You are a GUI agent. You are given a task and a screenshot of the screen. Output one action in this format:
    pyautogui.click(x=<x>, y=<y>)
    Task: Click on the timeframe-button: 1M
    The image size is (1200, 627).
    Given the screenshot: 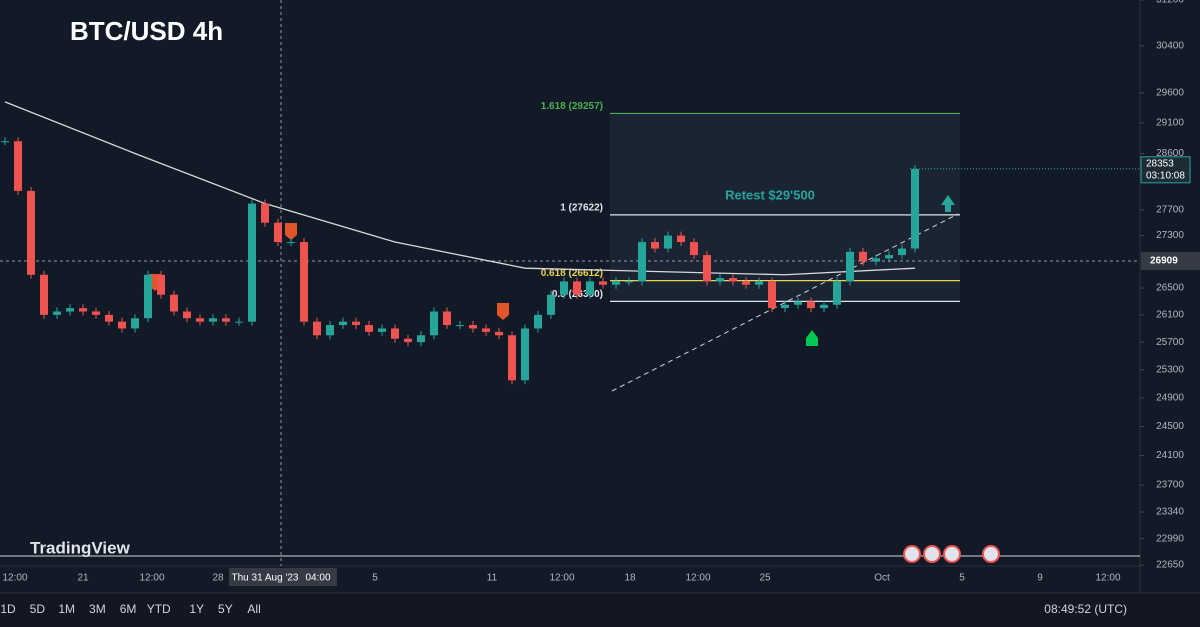 What is the action you would take?
    pyautogui.click(x=66, y=609)
    